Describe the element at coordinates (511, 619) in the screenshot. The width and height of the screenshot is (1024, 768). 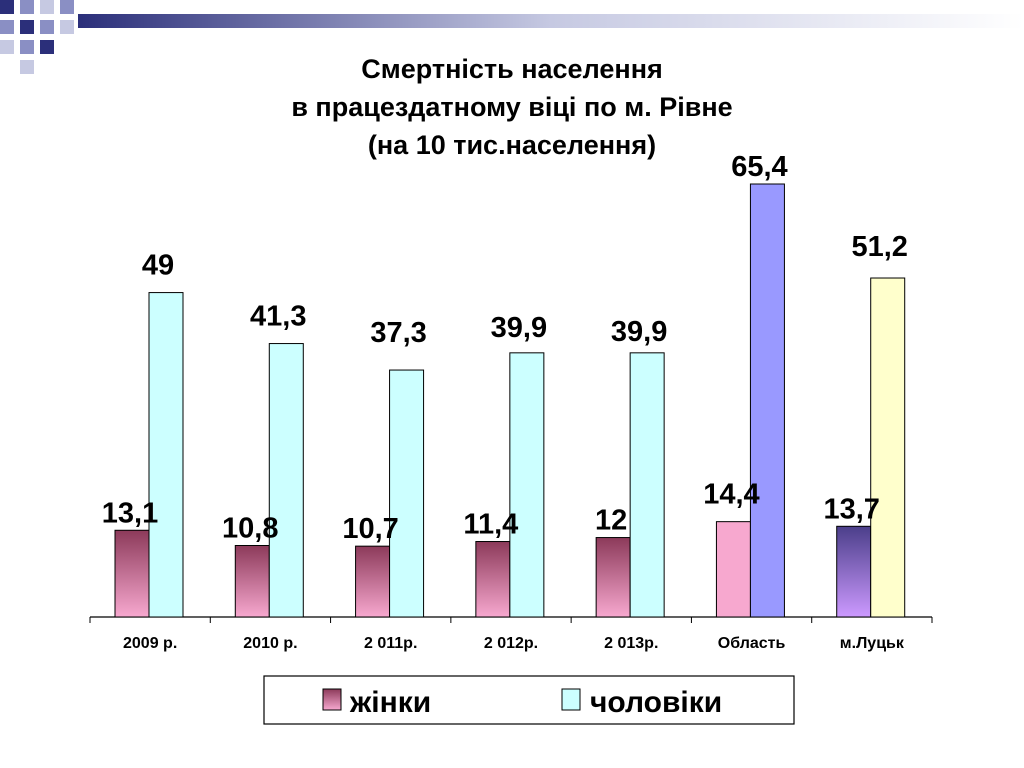
I see `chart-axis` at that location.